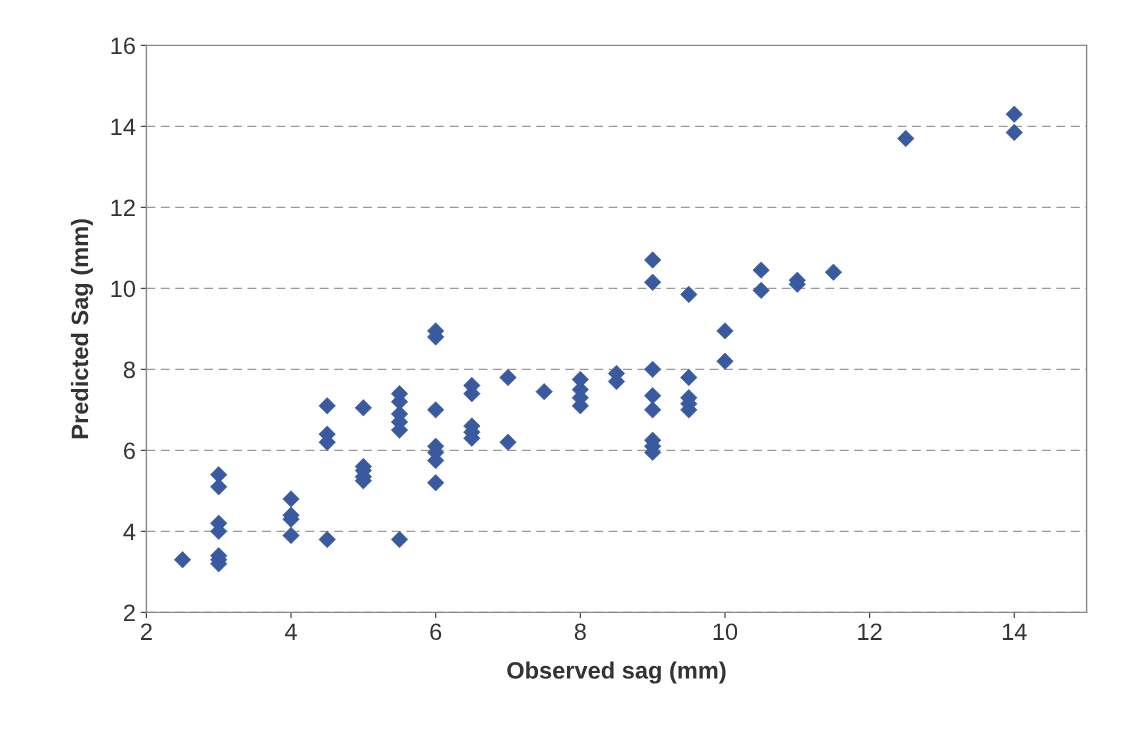 Image resolution: width=1126 pixels, height=756 pixels. Describe the element at coordinates (82, 329) in the screenshot. I see `y-axis-title: Predicted Sag (mm)` at that location.